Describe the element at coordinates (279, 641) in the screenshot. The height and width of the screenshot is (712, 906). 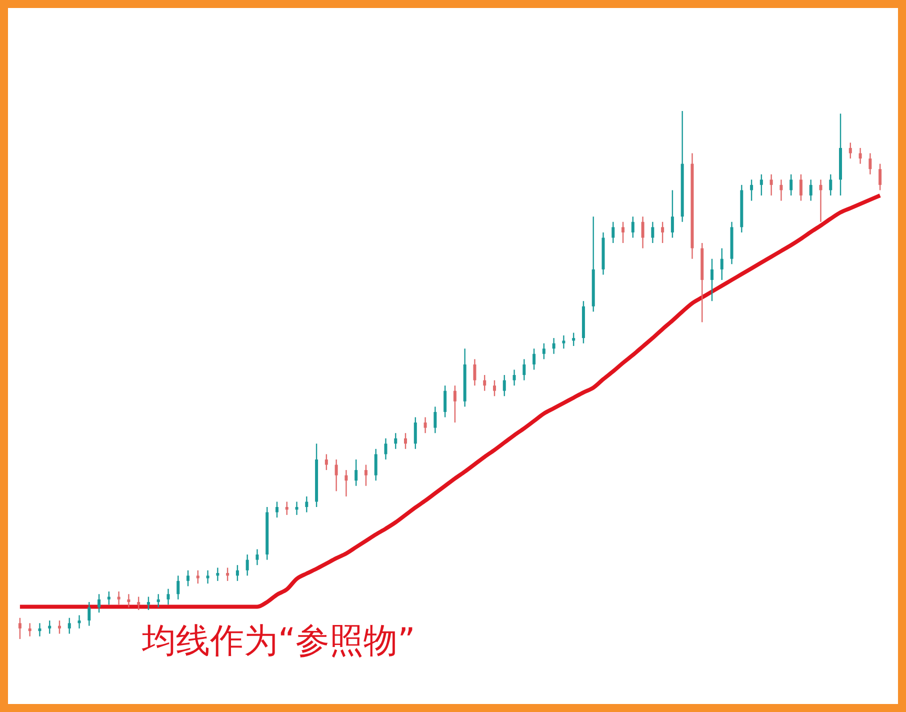
I see `annotation: 均线作为“参照物”` at that location.